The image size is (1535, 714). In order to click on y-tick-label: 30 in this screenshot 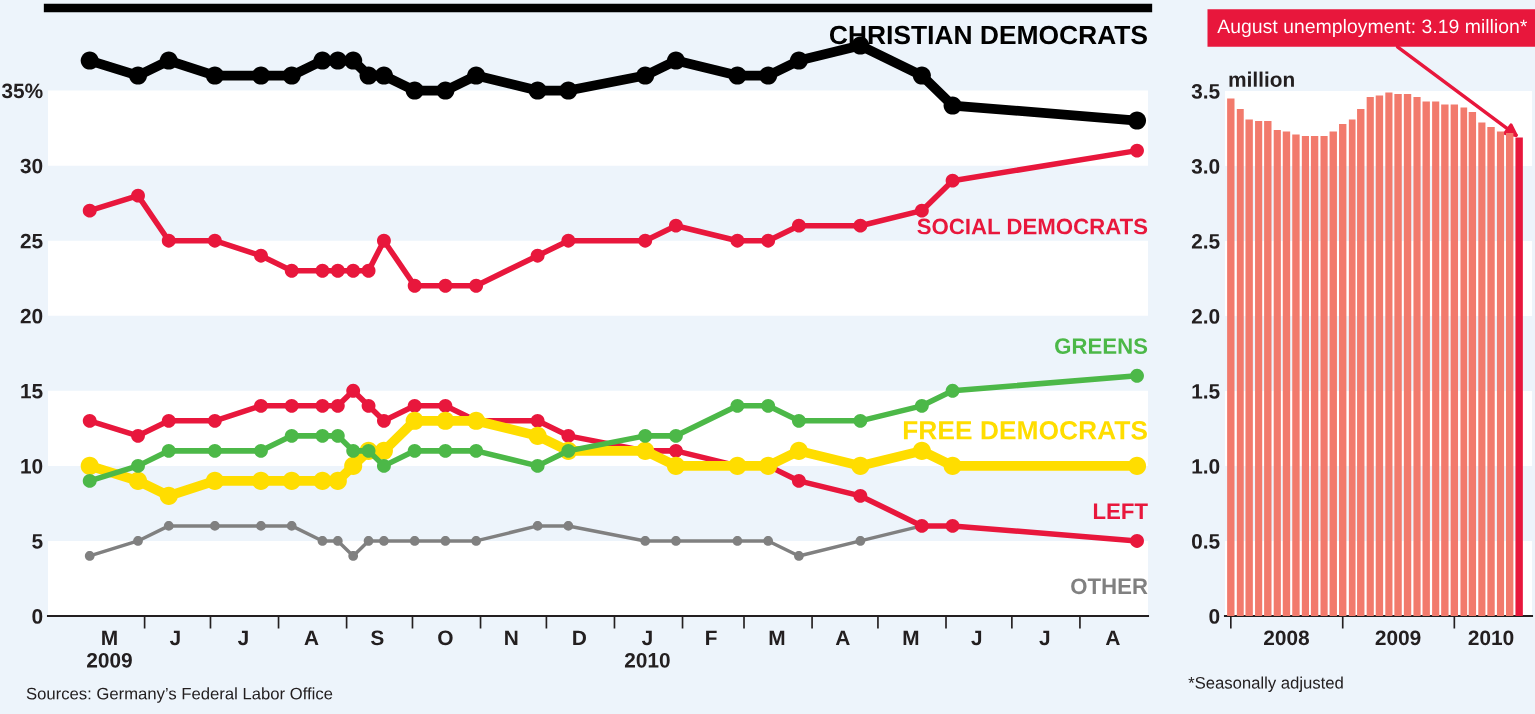, I will do `click(31, 166)`.